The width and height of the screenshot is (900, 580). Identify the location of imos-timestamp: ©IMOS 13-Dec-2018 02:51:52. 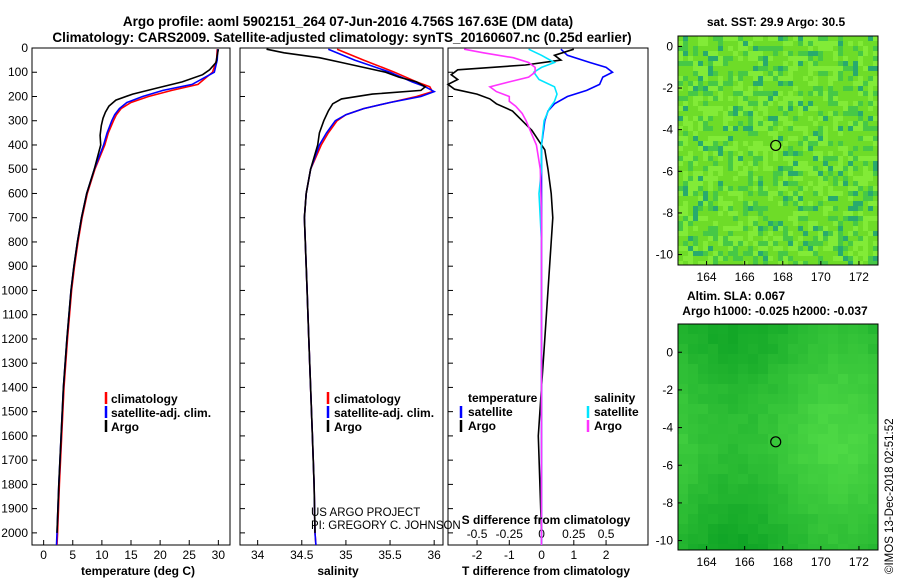
(890, 496).